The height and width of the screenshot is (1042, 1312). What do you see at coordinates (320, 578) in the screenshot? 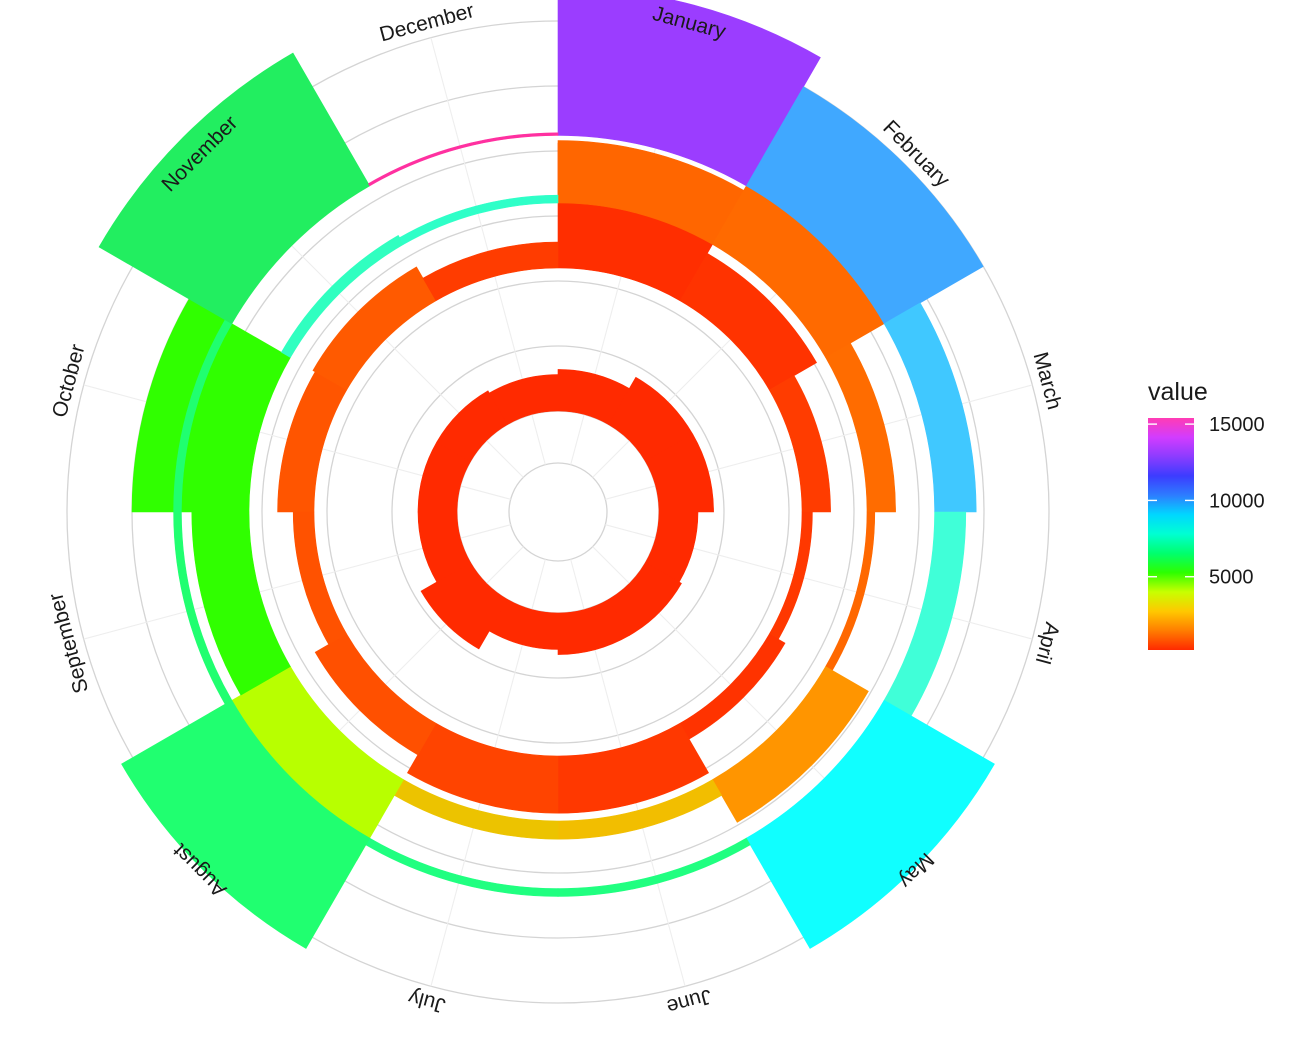
I see `bar-ring-2-september` at bounding box center [320, 578].